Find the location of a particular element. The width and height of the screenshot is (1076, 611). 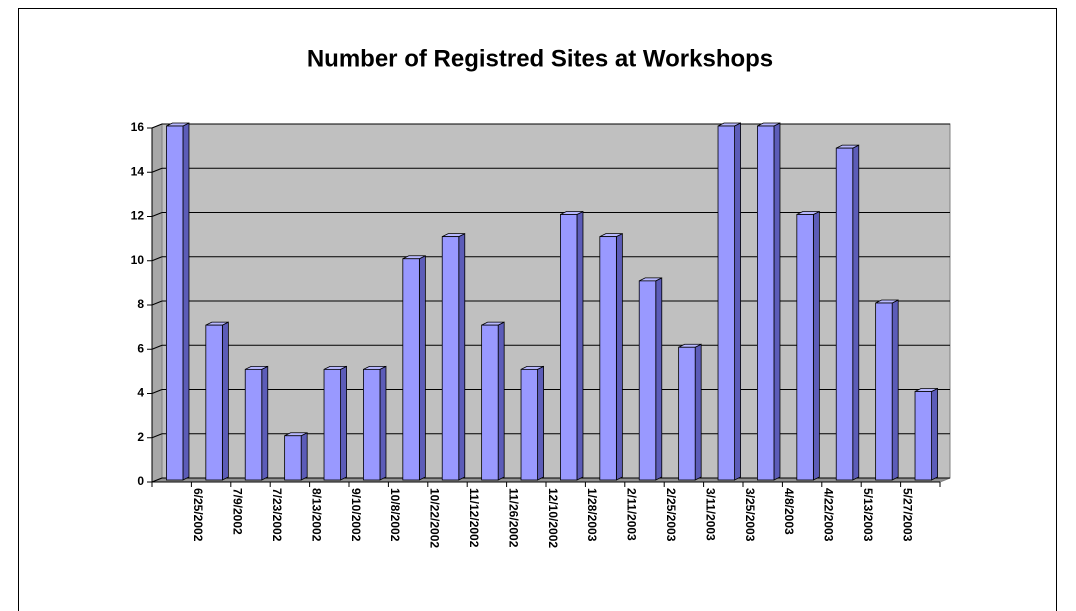

x-tick-label: 5/13/2003 is located at coordinates (868, 515).